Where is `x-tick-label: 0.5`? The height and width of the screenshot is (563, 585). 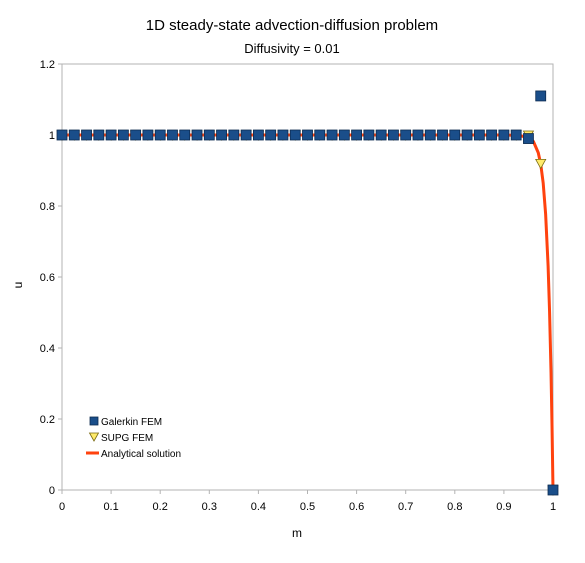
x-tick-label: 0.5 is located at coordinates (307, 507).